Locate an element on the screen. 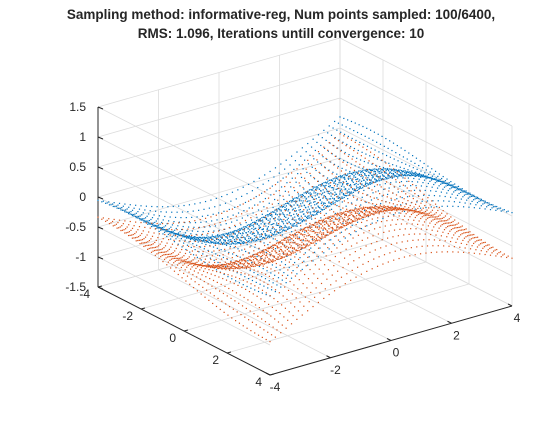  grid-line is located at coordinates (219, 162).